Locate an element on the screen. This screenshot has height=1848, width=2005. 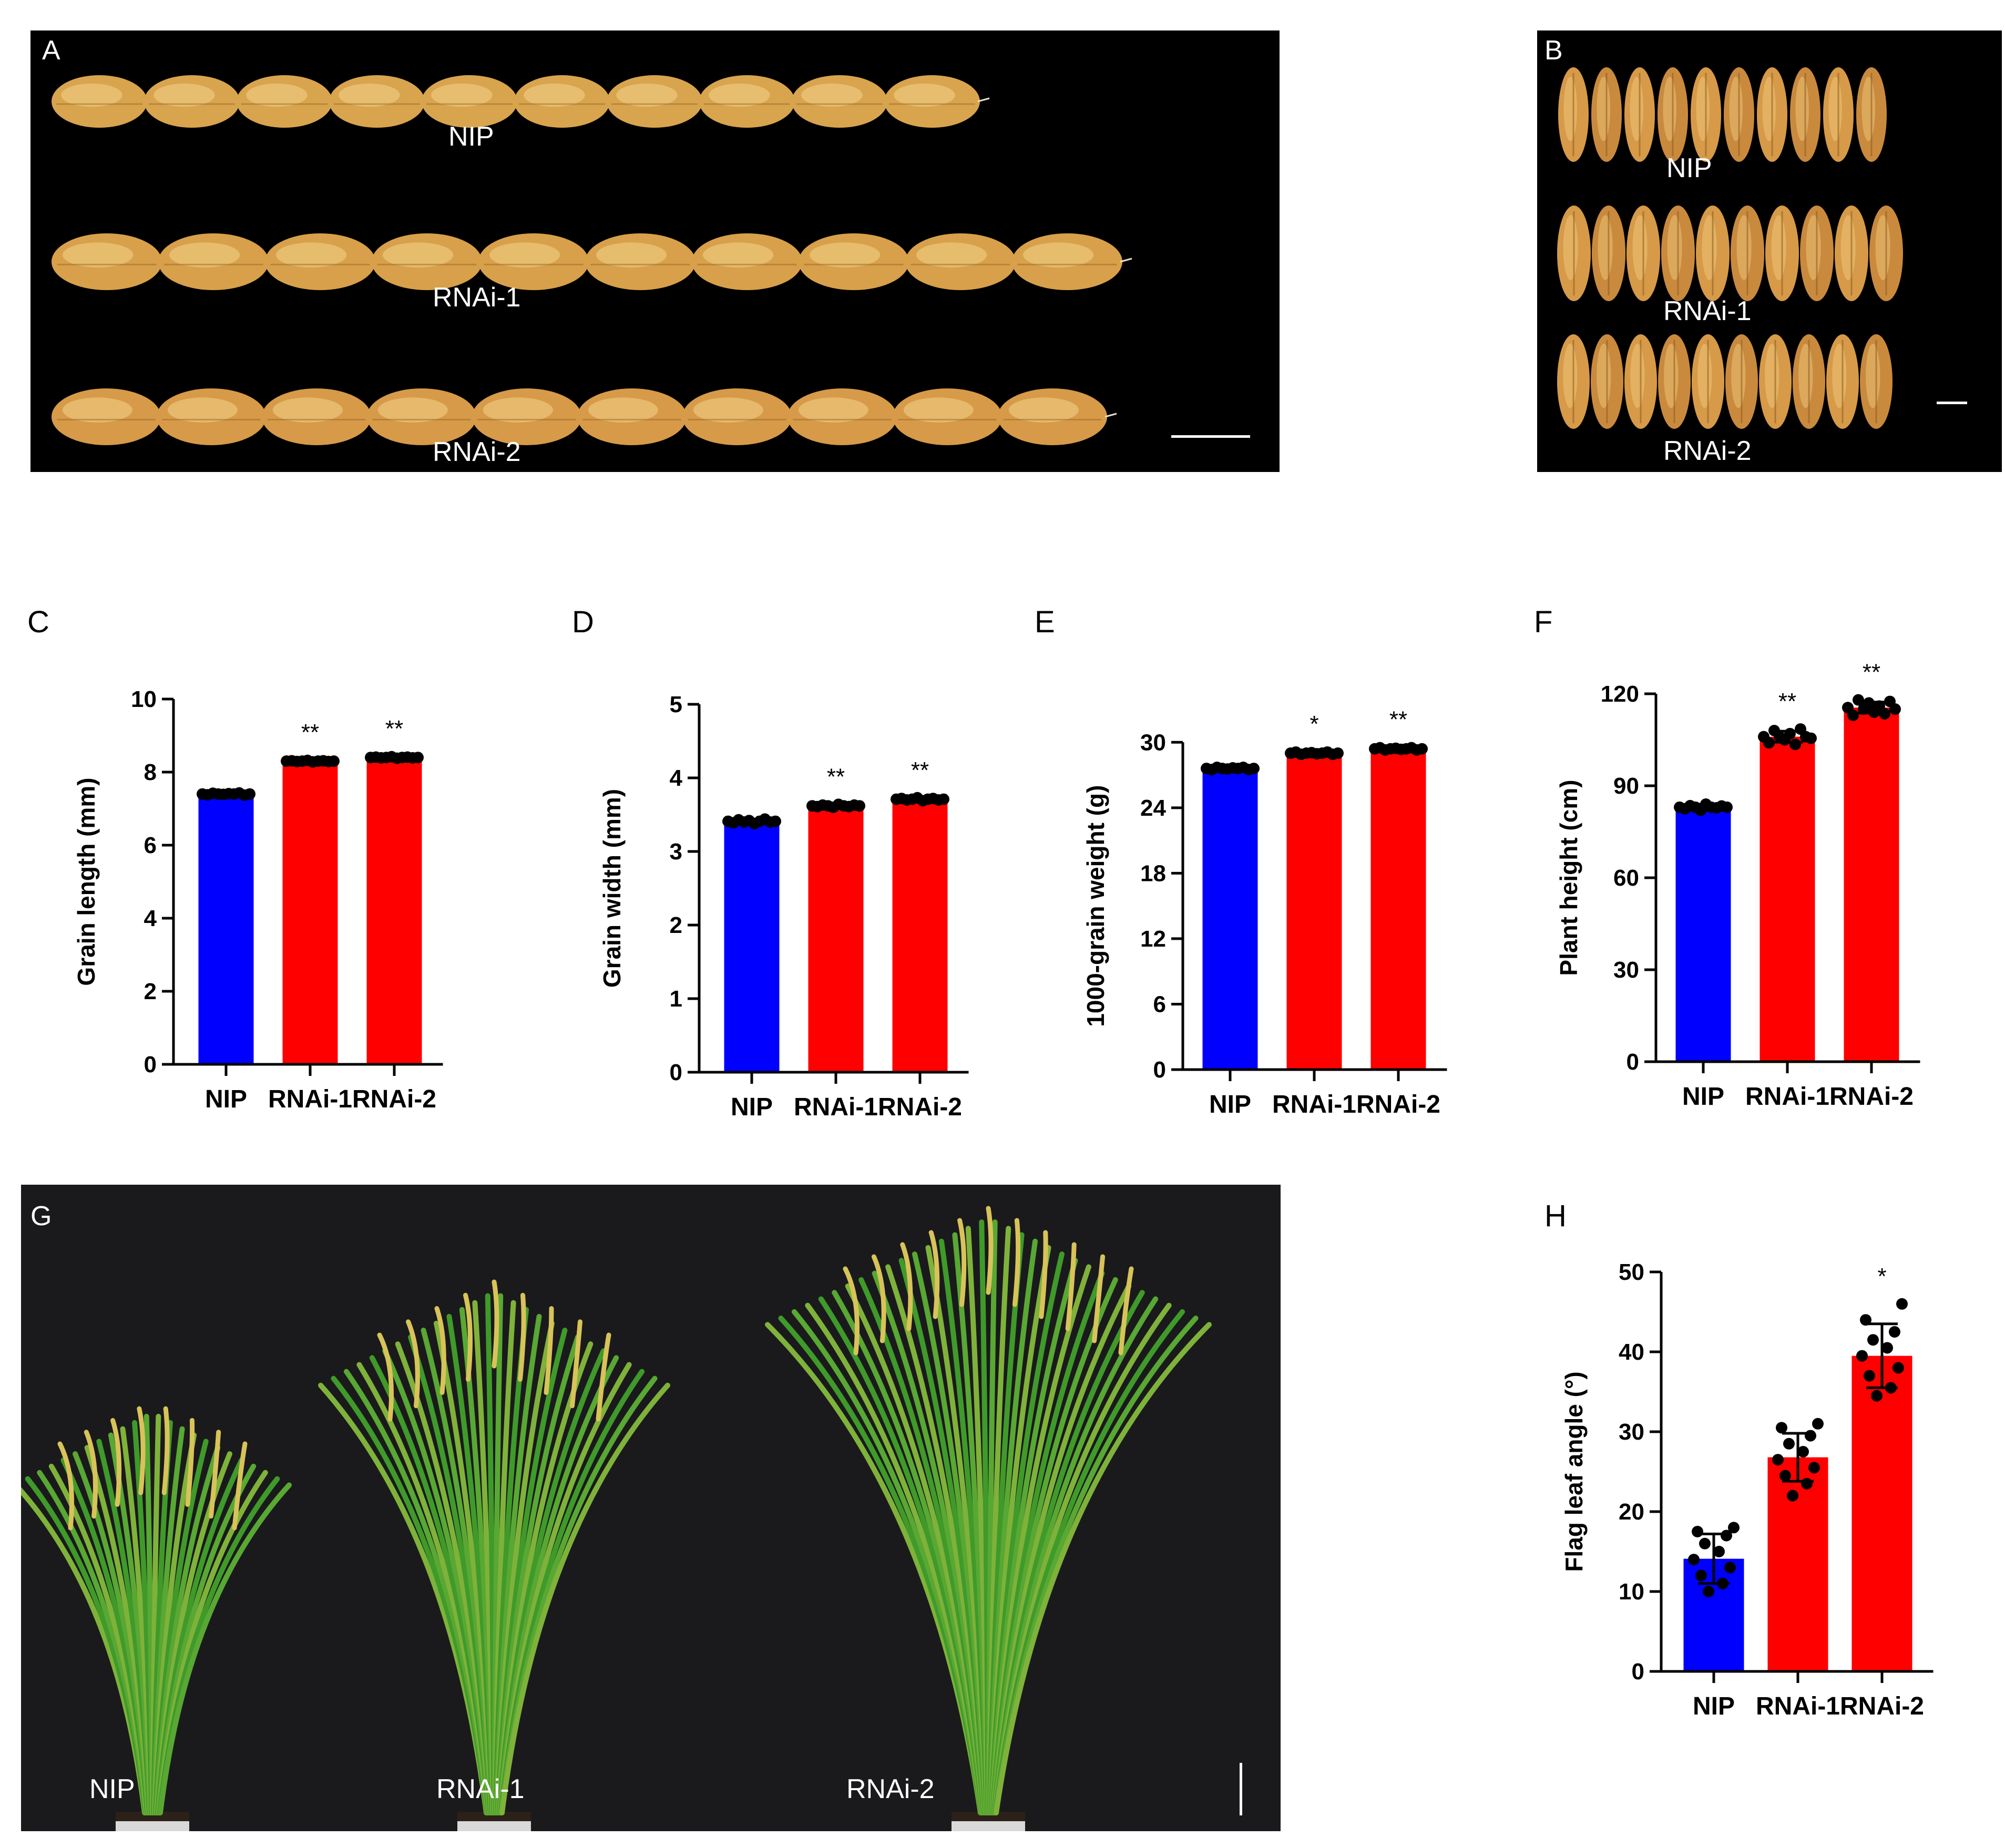
panel-g-plant-nip is located at coordinates (157, 1619).